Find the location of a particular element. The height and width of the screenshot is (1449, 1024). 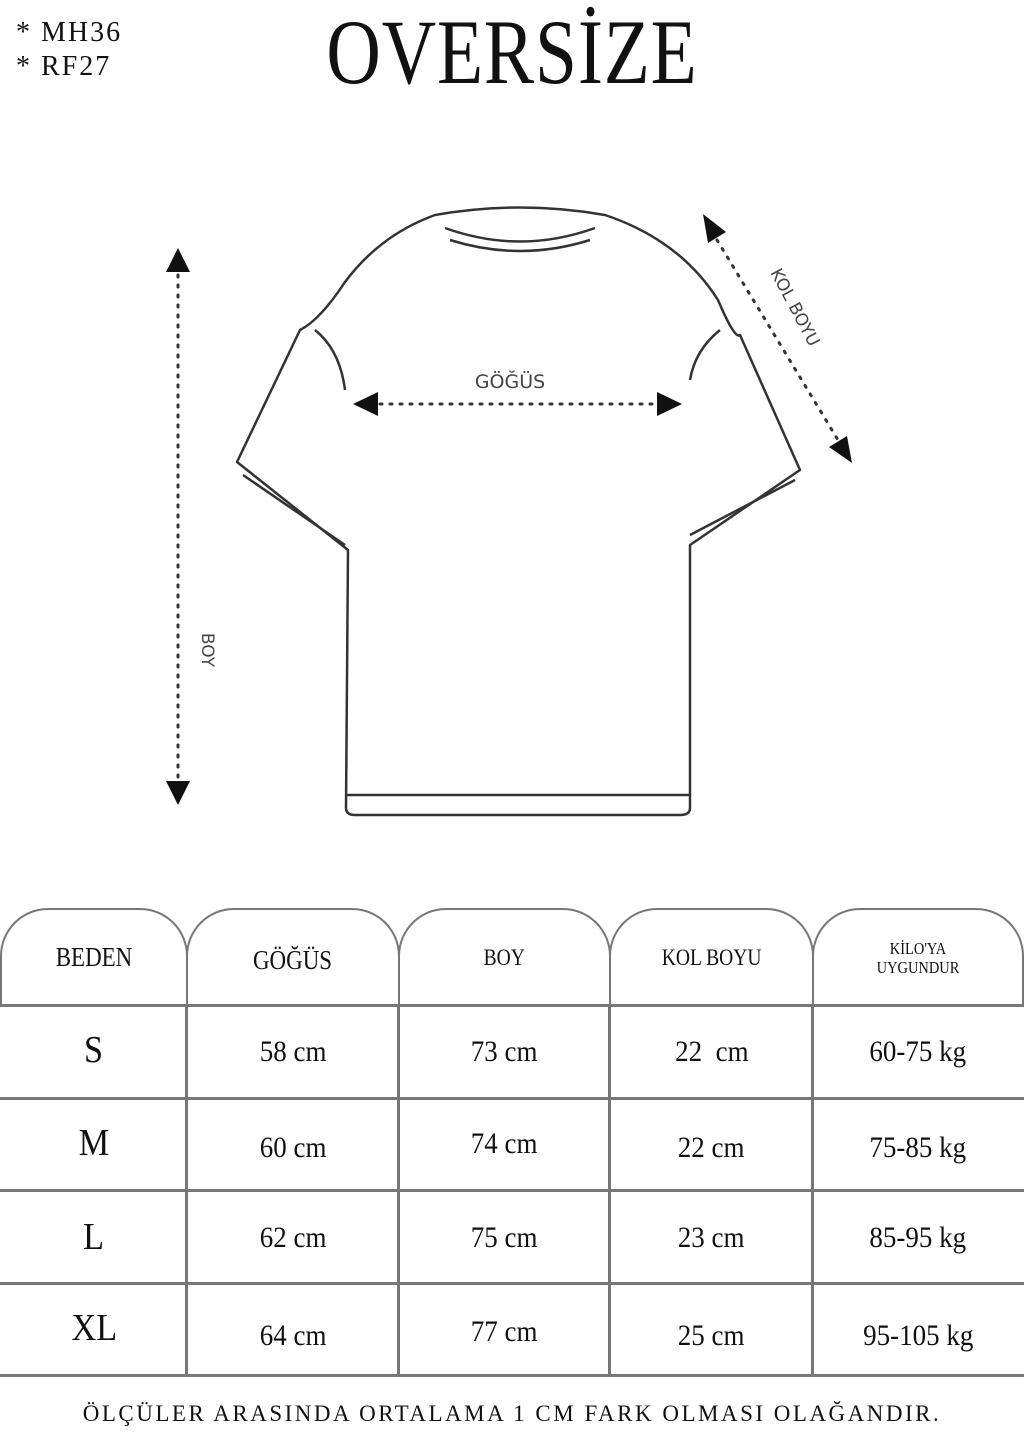

header-kol-boyu: KOL BOYU is located at coordinates (711, 956).